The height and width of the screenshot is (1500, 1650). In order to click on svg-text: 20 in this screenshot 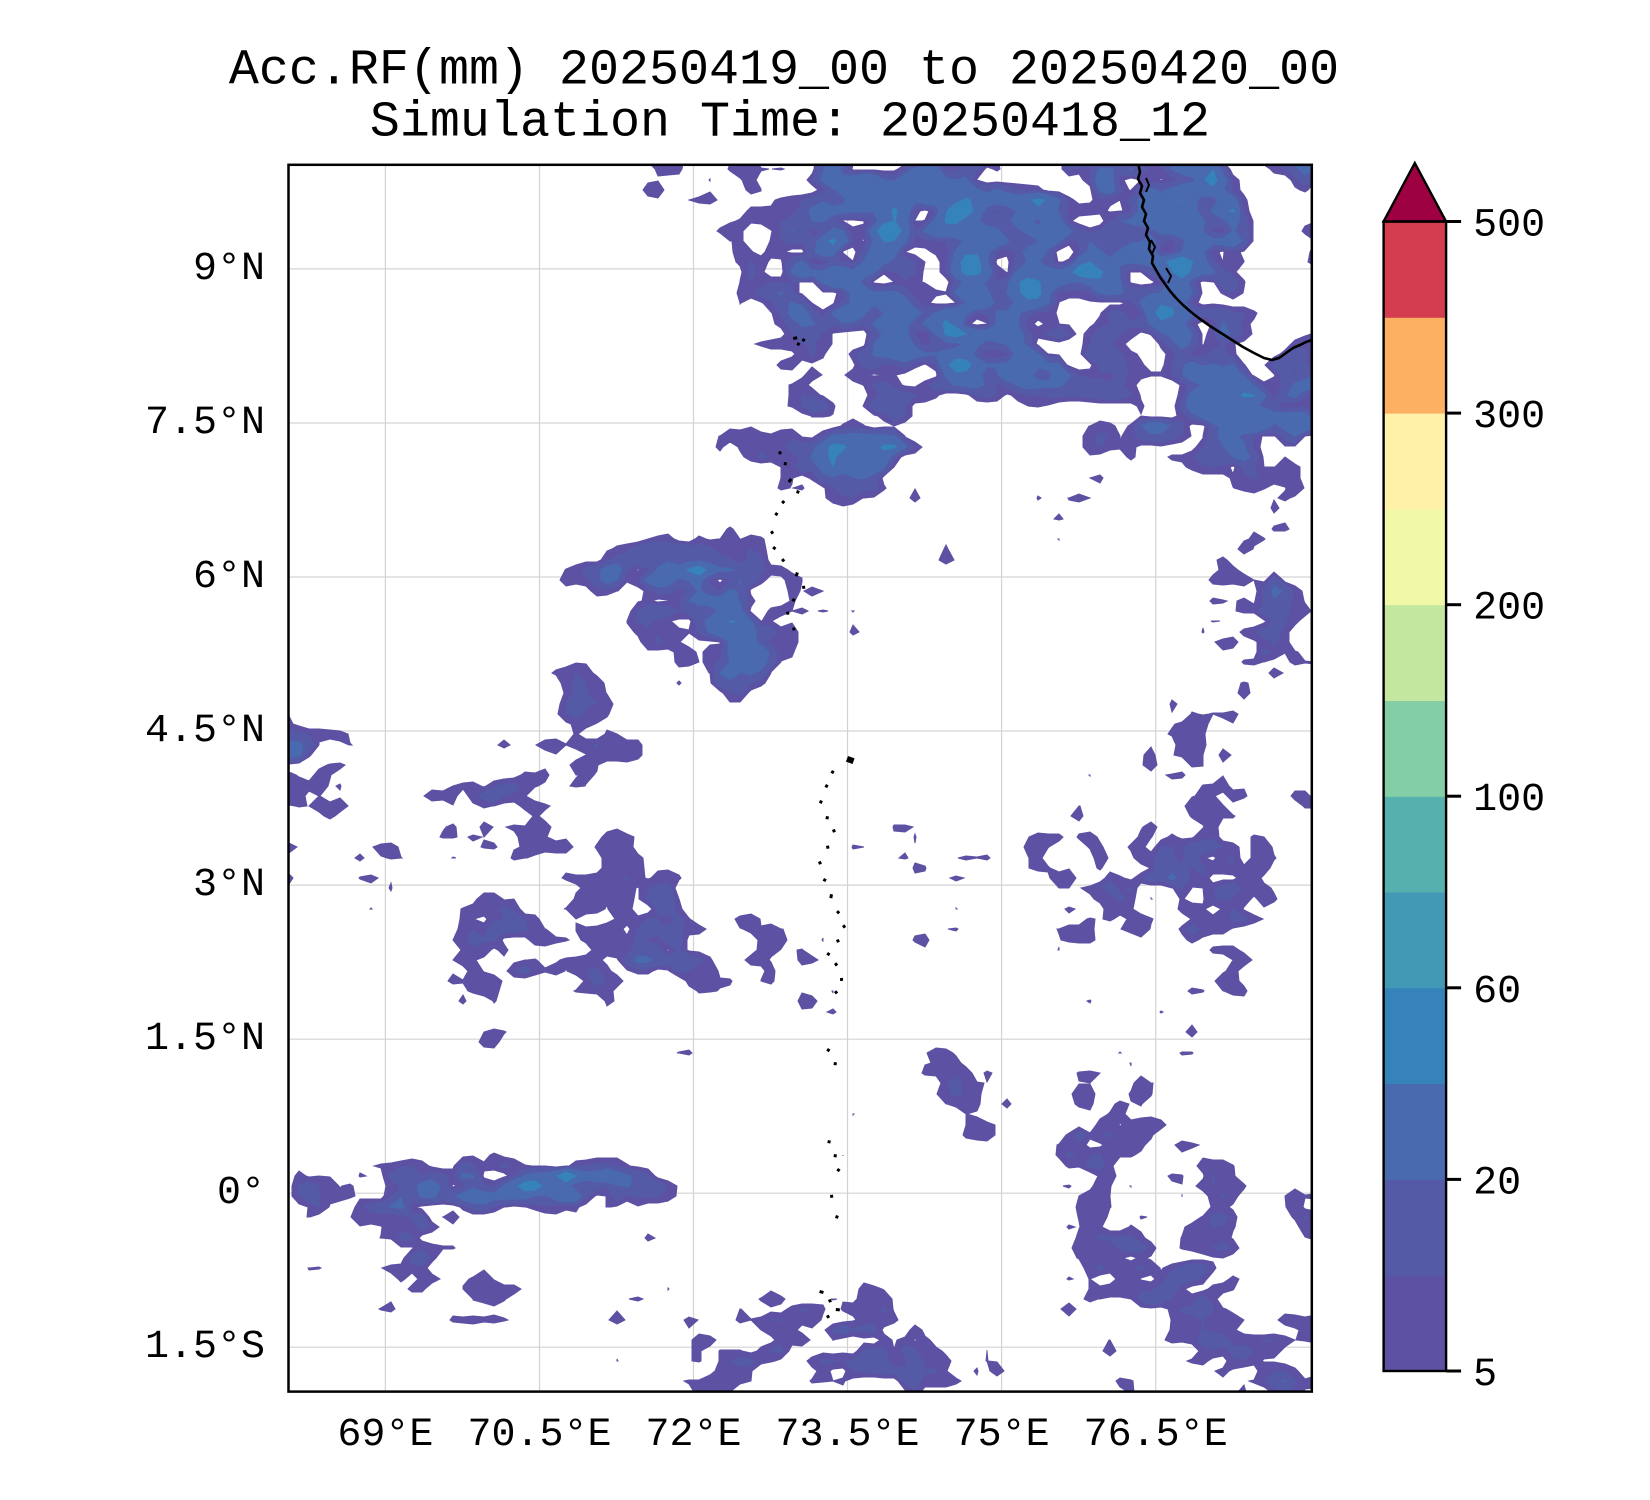, I will do `click(1497, 1183)`.